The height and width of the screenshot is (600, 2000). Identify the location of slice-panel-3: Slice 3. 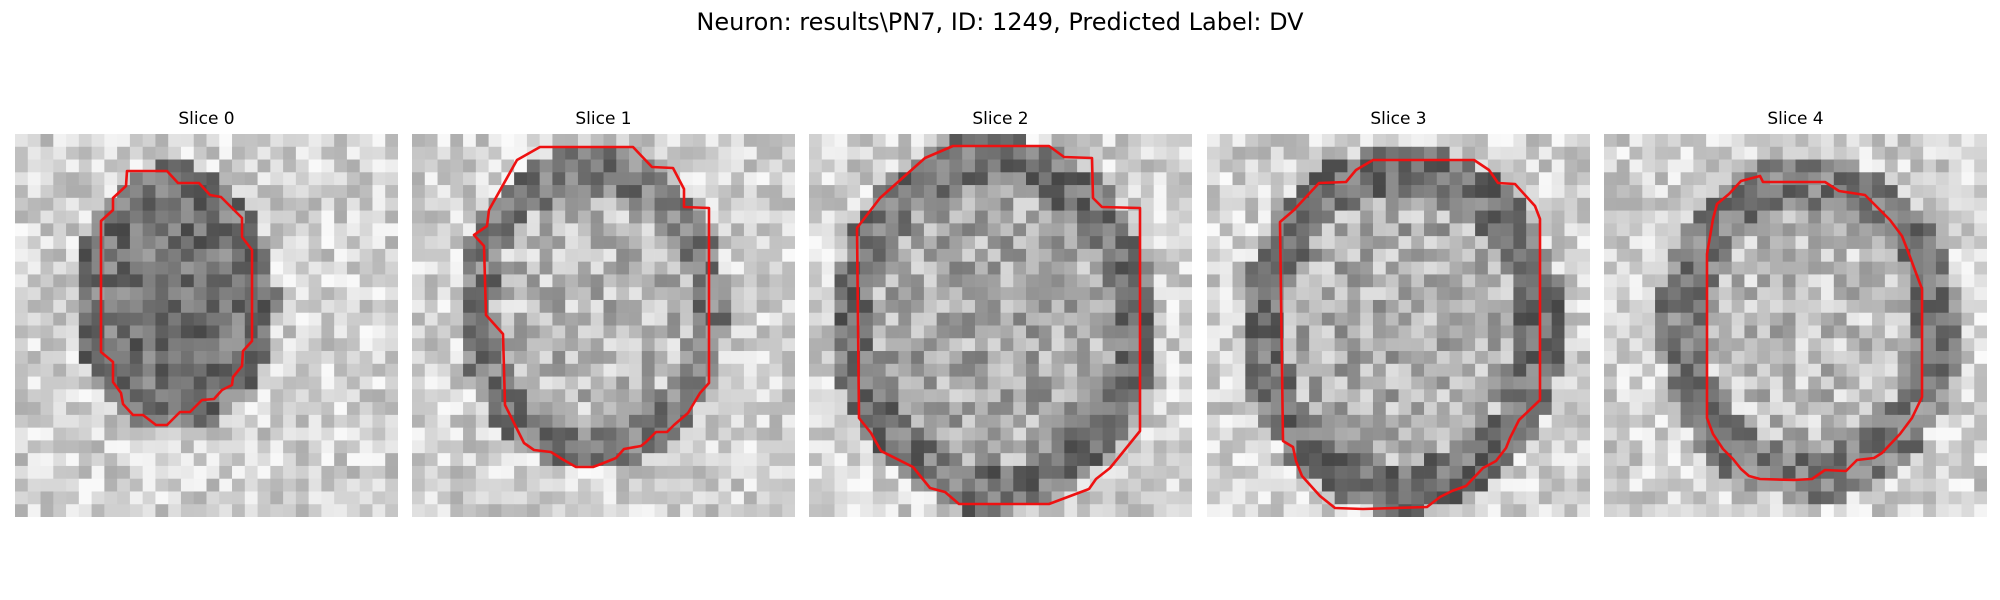
(1398, 325).